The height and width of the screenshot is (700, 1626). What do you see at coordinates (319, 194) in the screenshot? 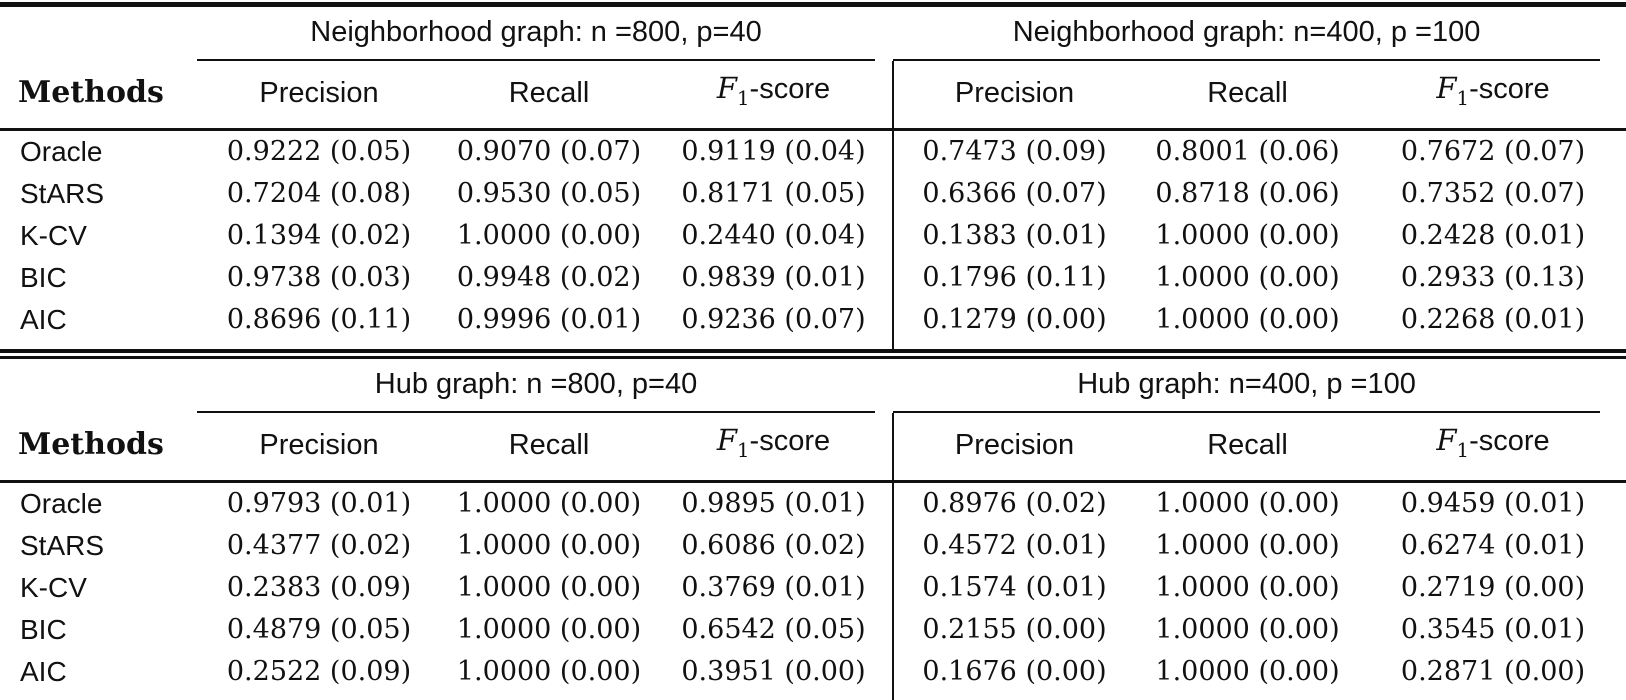
I see `metric-cell: 0.7204 (0.08)` at bounding box center [319, 194].